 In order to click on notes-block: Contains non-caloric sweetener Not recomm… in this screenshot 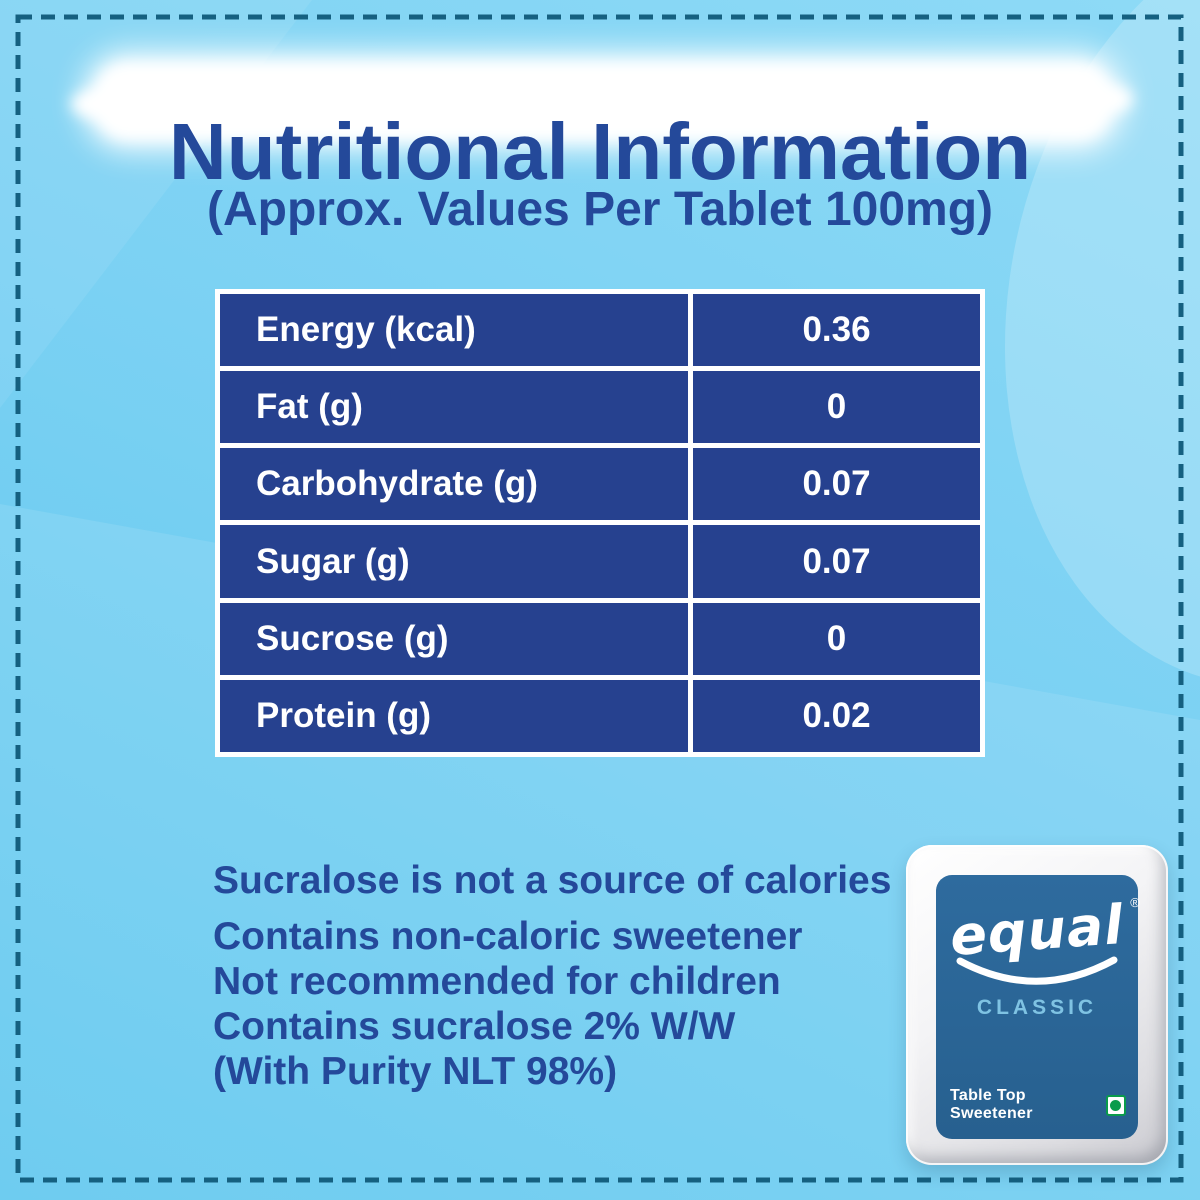, I will do `click(507, 1004)`.